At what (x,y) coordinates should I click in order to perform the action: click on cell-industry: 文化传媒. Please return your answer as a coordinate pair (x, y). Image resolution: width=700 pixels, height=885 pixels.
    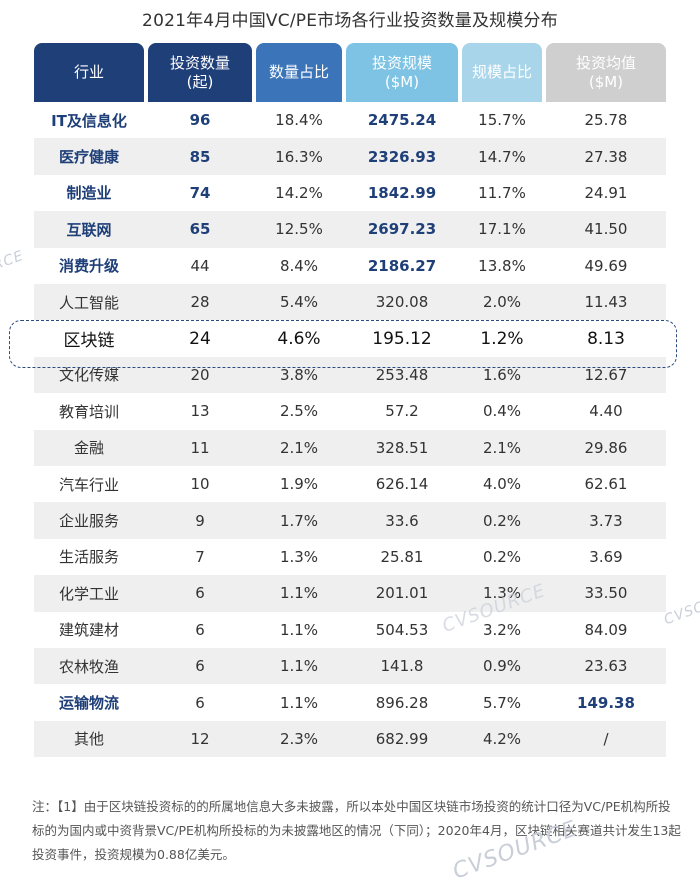
    Looking at the image, I should click on (88, 375).